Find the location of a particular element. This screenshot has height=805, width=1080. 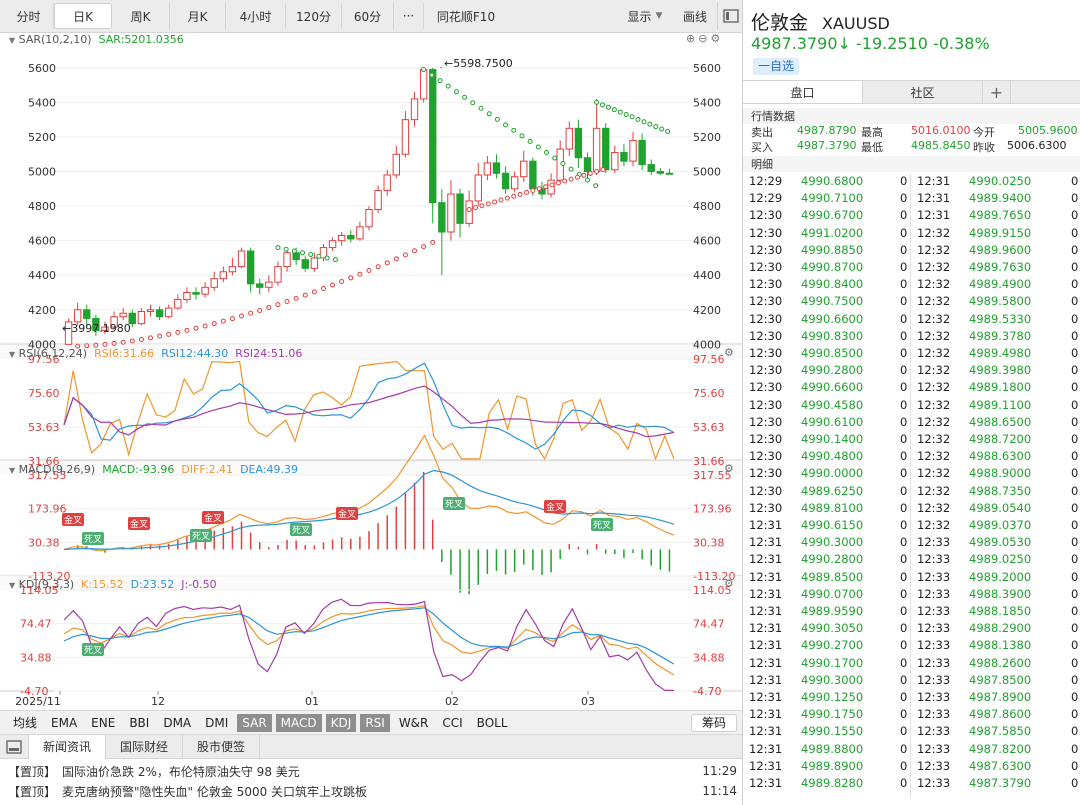

tab-intl-finance: 国际财经 is located at coordinates (145, 746).